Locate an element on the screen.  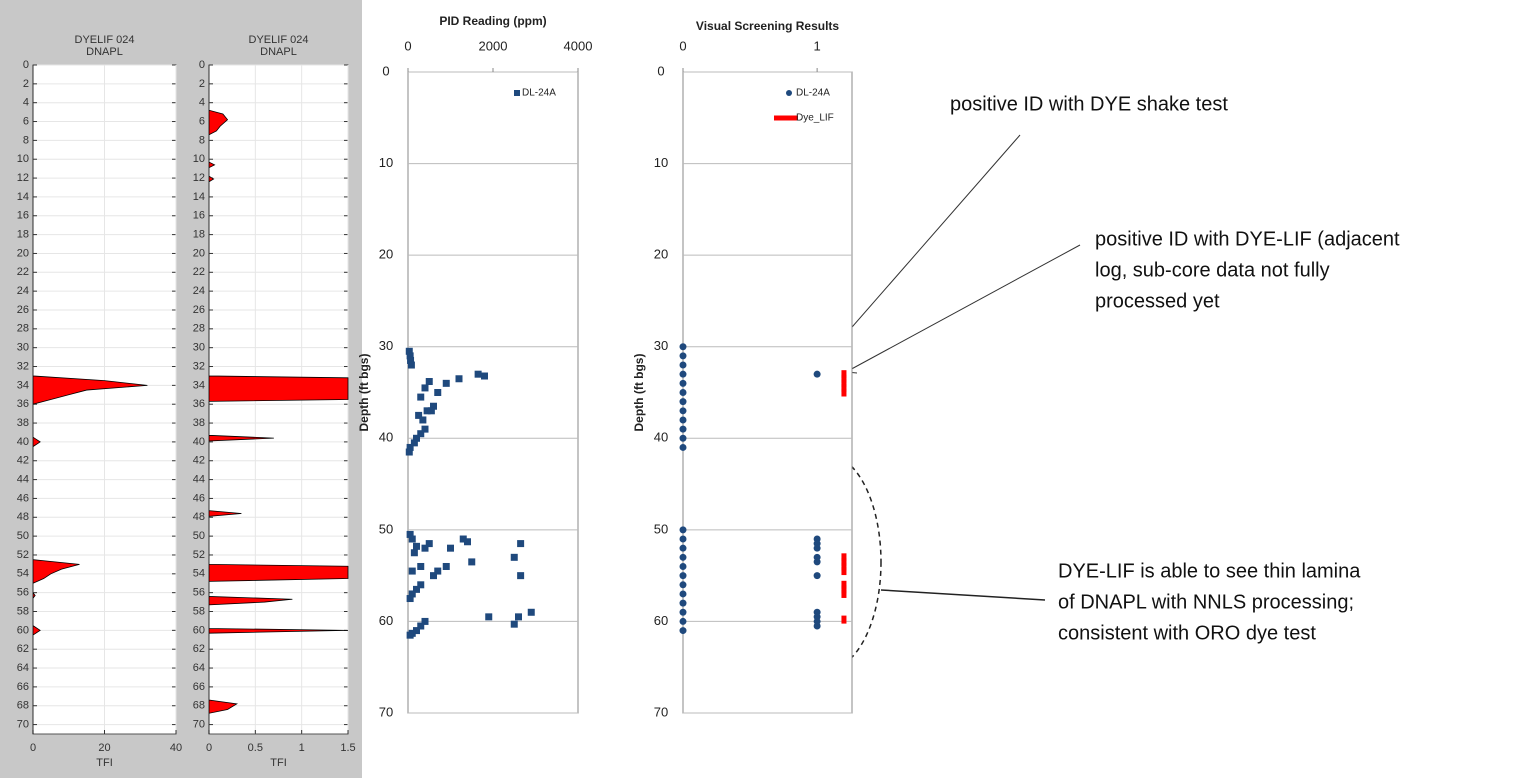
y-tick-label: 46 is located at coordinates (23, 498).